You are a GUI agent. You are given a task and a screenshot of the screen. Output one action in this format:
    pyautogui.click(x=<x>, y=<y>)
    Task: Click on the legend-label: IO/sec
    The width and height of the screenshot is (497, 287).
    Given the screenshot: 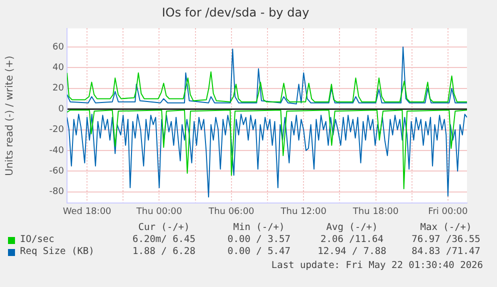 What is the action you would take?
    pyautogui.click(x=38, y=239)
    